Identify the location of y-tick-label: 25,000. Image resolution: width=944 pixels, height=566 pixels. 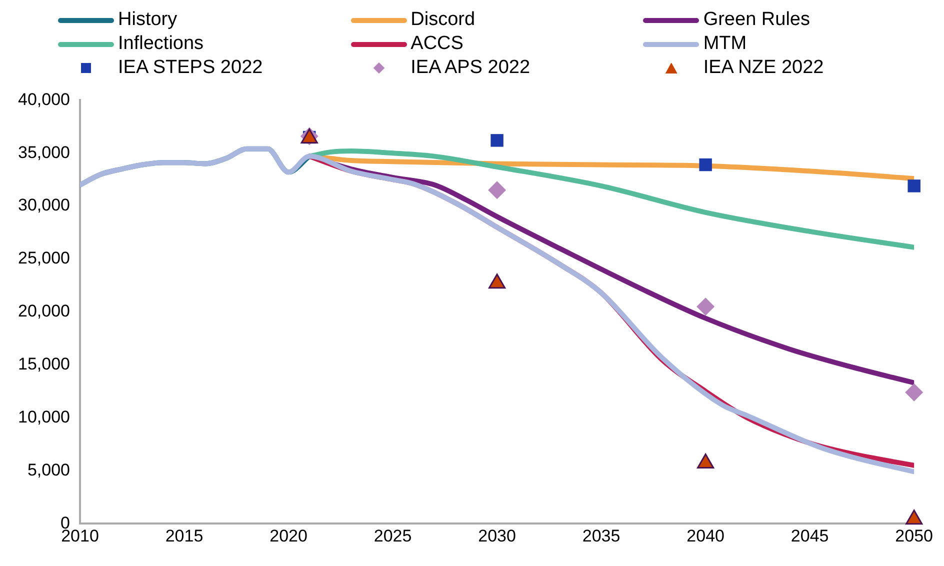
(44, 258).